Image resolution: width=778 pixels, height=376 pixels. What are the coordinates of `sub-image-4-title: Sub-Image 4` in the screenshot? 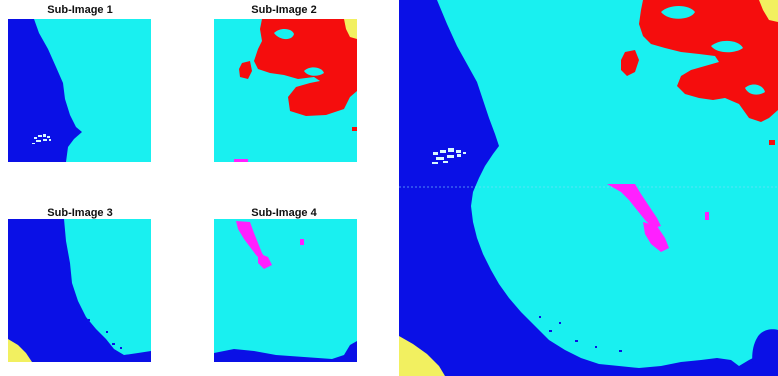 It's located at (284, 213).